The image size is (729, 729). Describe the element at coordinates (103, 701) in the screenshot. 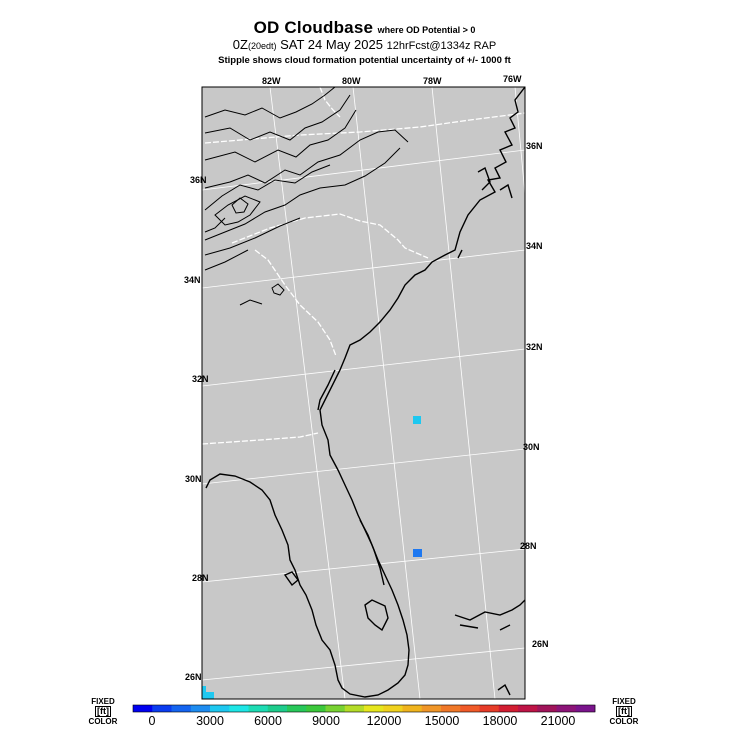

I see `legend-left-top: FIXED` at that location.